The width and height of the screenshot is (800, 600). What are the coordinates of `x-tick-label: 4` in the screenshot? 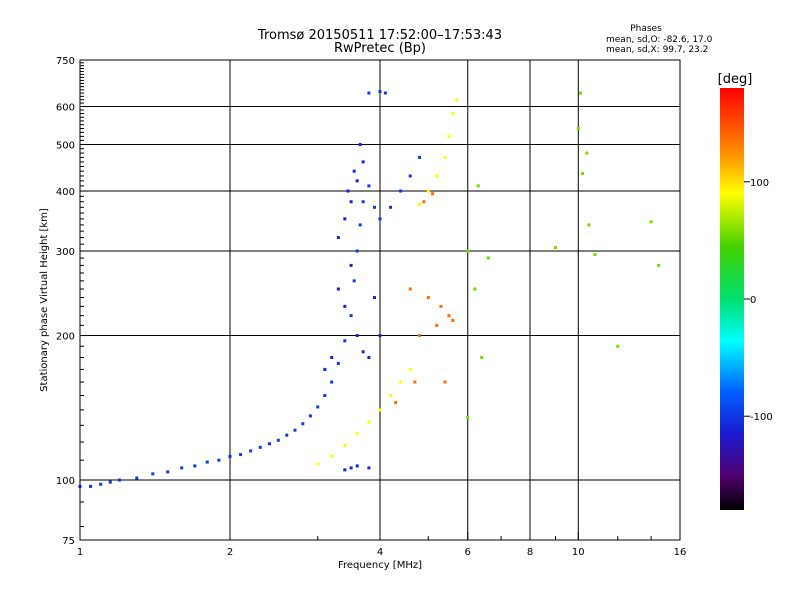 It's located at (380, 552).